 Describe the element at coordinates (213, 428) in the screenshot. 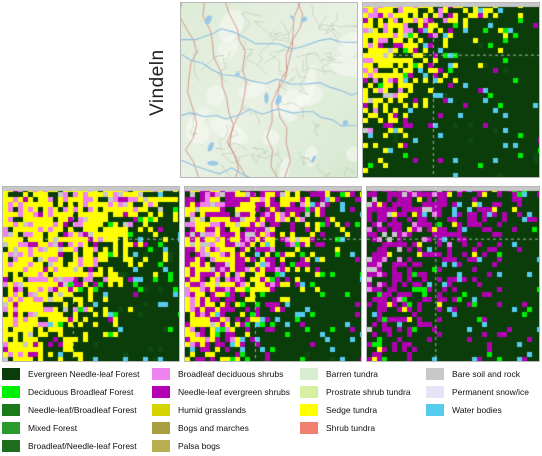

I see `legend-label: Bogs and marches` at that location.